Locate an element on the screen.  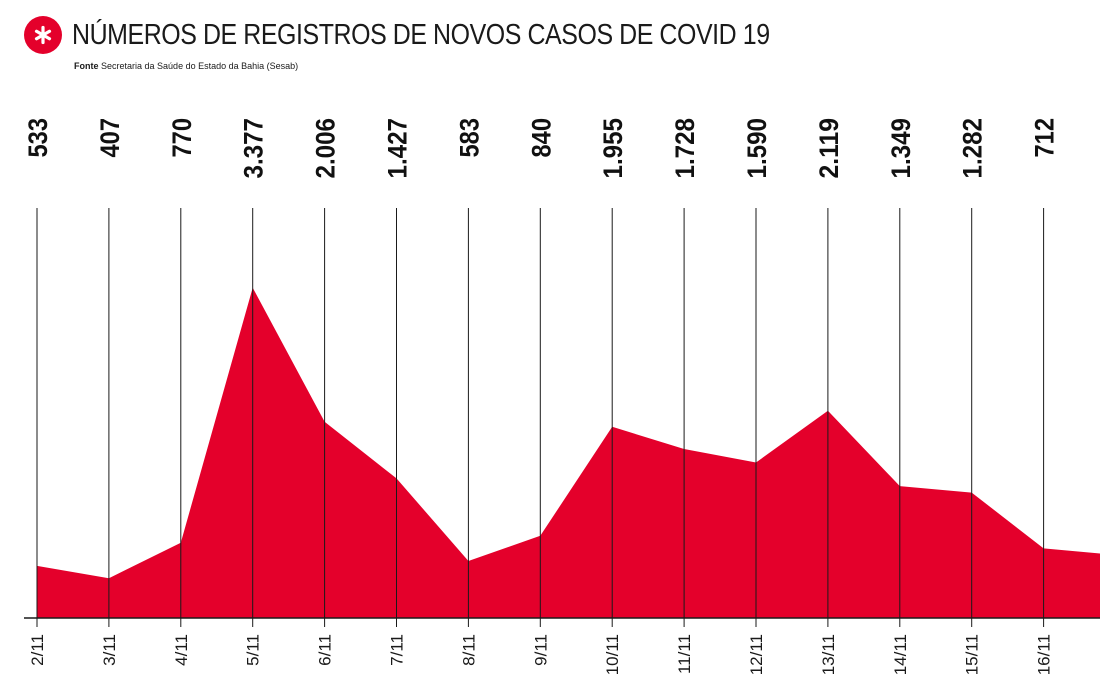
asterisk-icon is located at coordinates (43, 35).